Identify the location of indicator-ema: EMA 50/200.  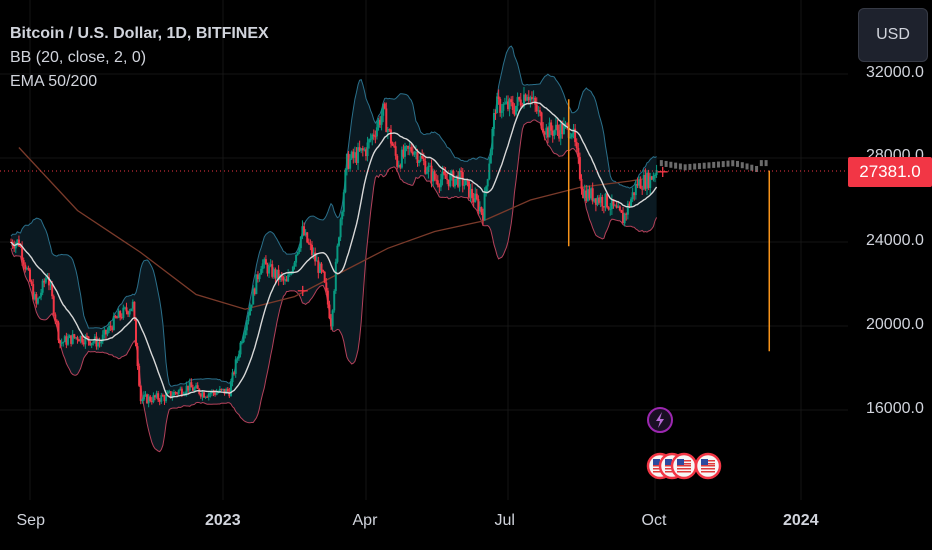
(54, 81).